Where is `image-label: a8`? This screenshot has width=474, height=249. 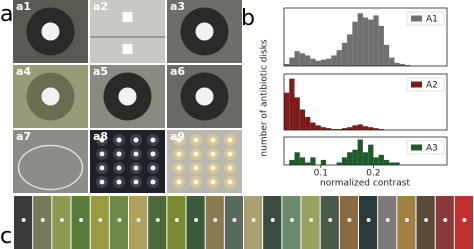
image-label: a8 is located at coordinates (100, 136).